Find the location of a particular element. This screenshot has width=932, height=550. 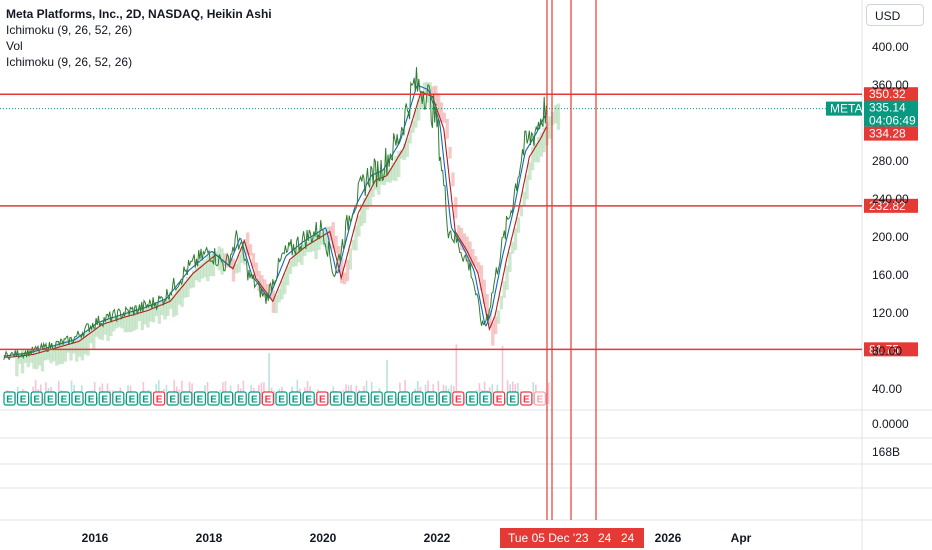

last-price-value: 335.14 is located at coordinates (887, 108).